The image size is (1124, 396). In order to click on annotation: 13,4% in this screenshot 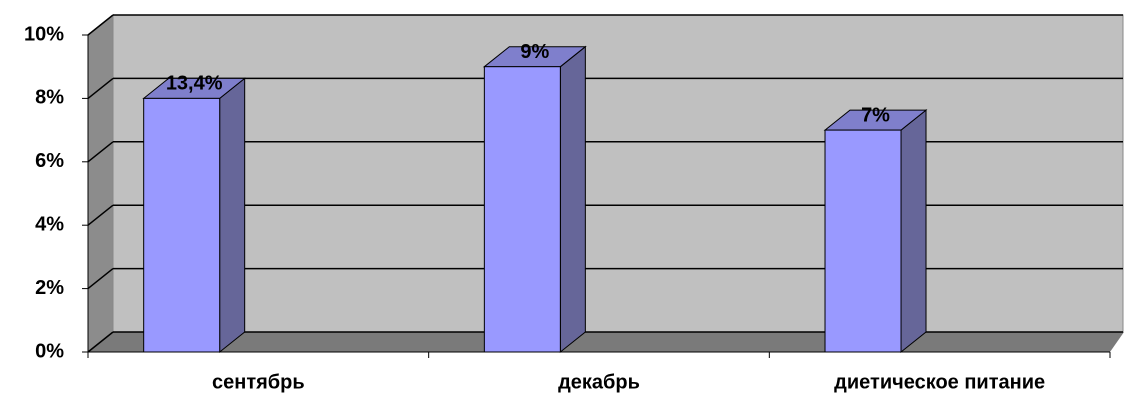, I will do `click(194, 84)`.